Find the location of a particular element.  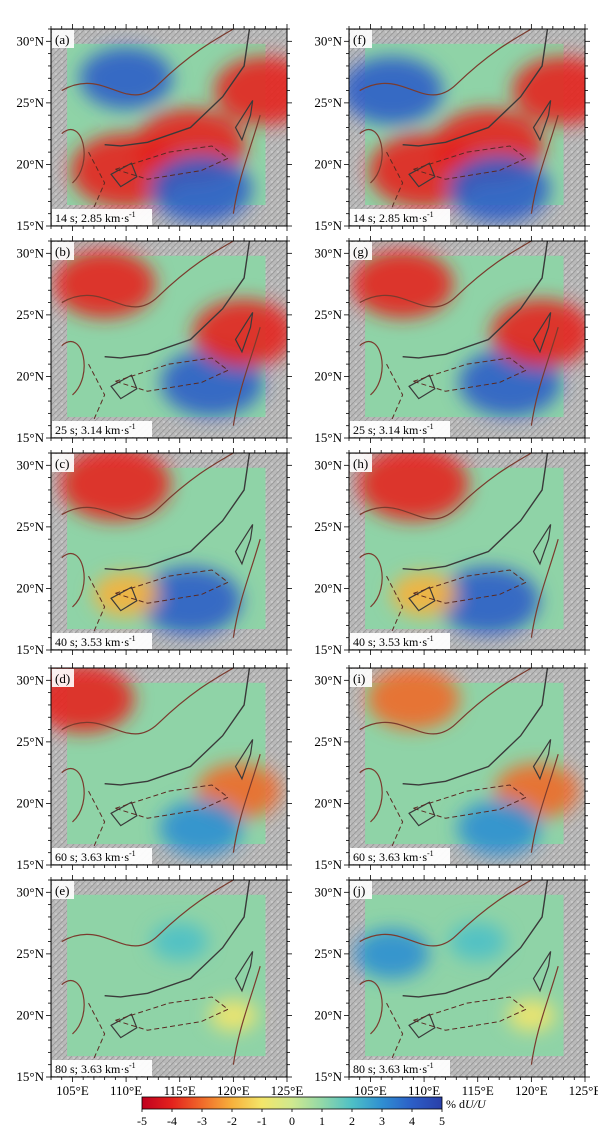

coastline is located at coordinates (475, 300).